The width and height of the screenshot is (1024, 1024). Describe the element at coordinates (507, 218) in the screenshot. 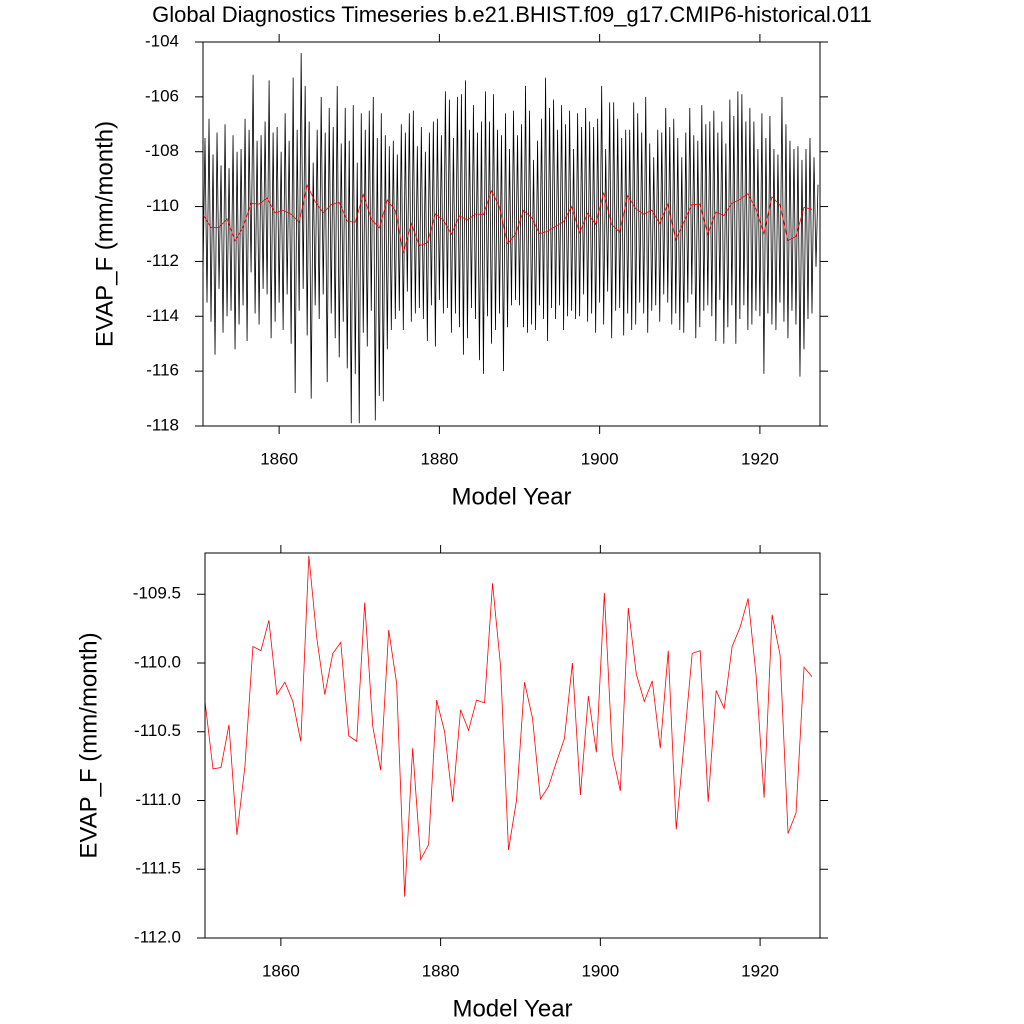

I see `data-line` at that location.